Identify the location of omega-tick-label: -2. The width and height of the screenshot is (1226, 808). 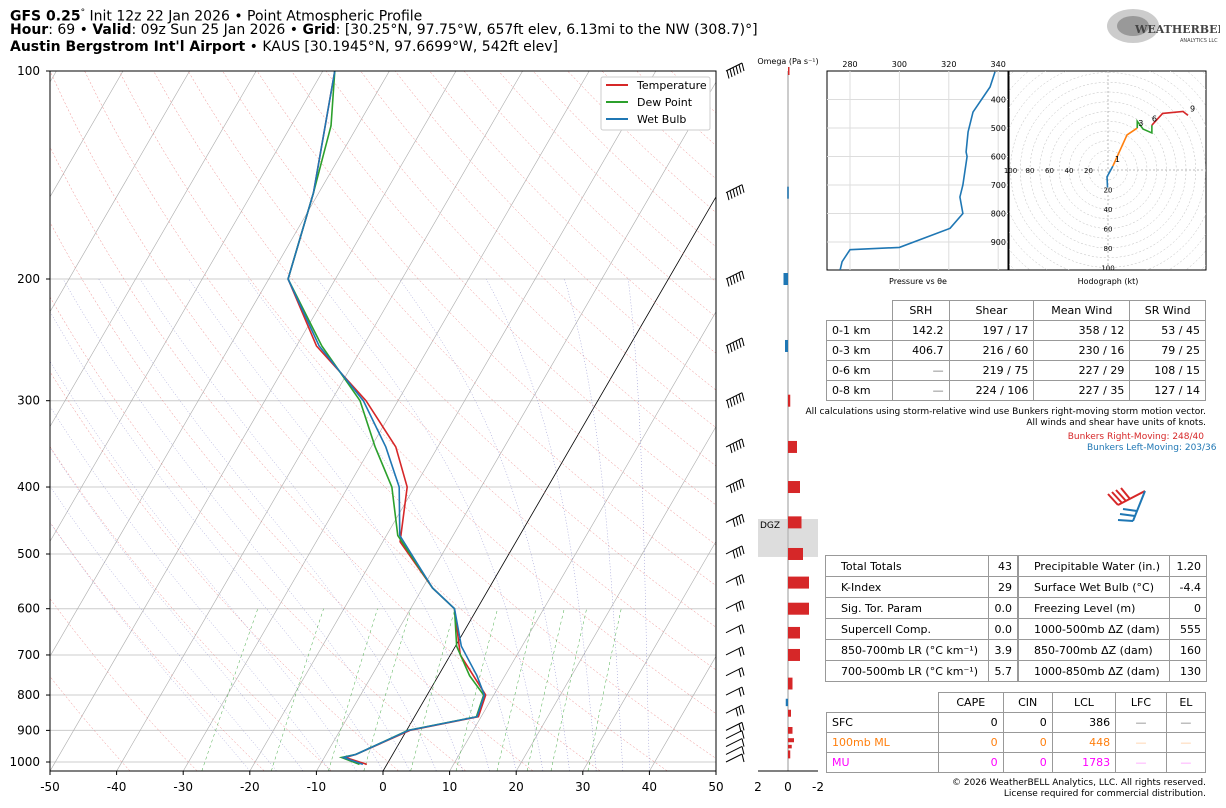
(818, 787).